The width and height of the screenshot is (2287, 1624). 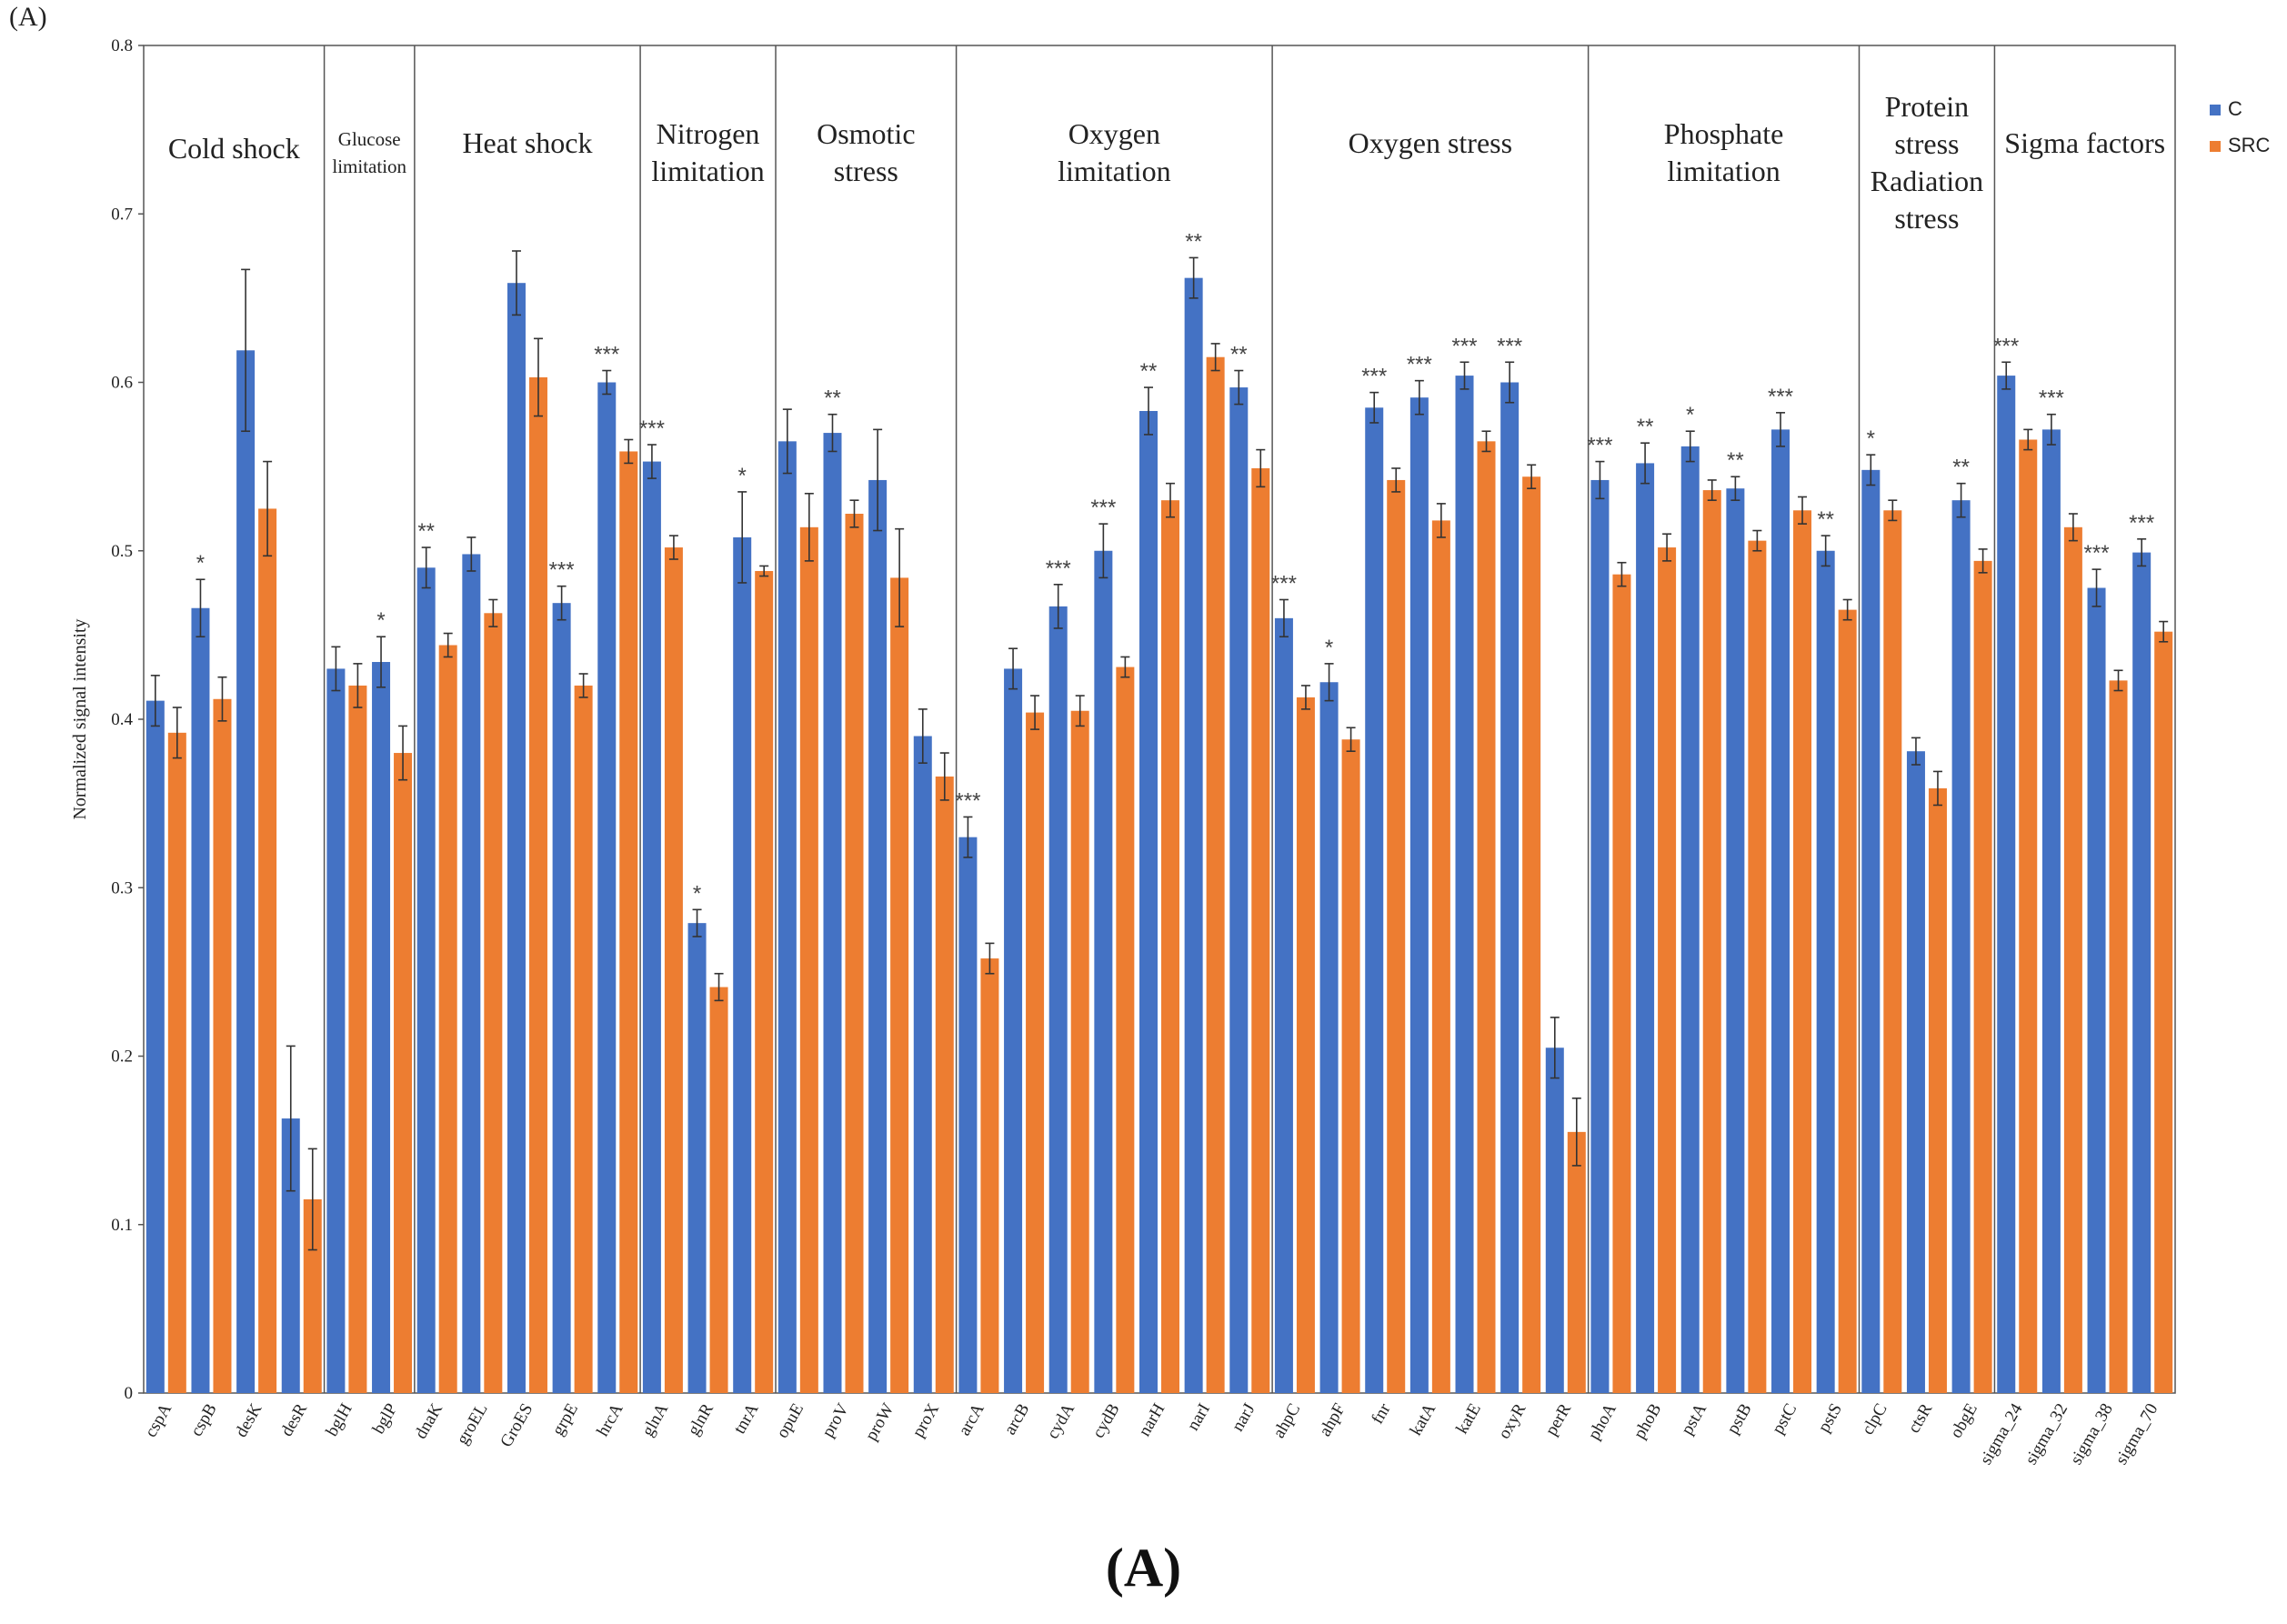 I want to click on x-tick-label: sigma_38, so click(x=2092, y=1434).